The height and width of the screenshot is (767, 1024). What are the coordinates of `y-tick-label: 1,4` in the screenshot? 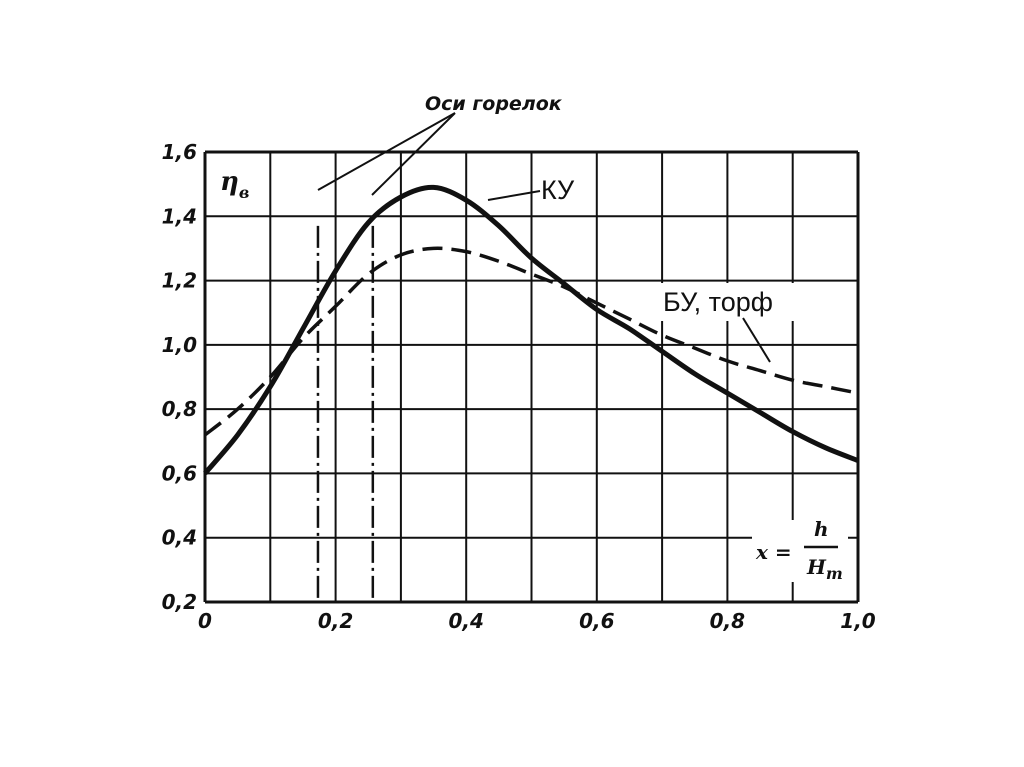 It's located at (179, 216).